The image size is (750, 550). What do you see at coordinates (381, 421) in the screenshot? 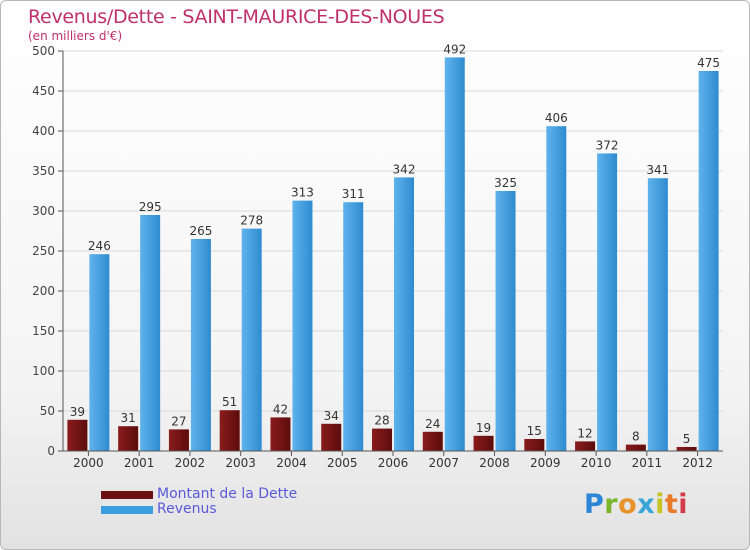
I see `data-label-dette: 28` at bounding box center [381, 421].